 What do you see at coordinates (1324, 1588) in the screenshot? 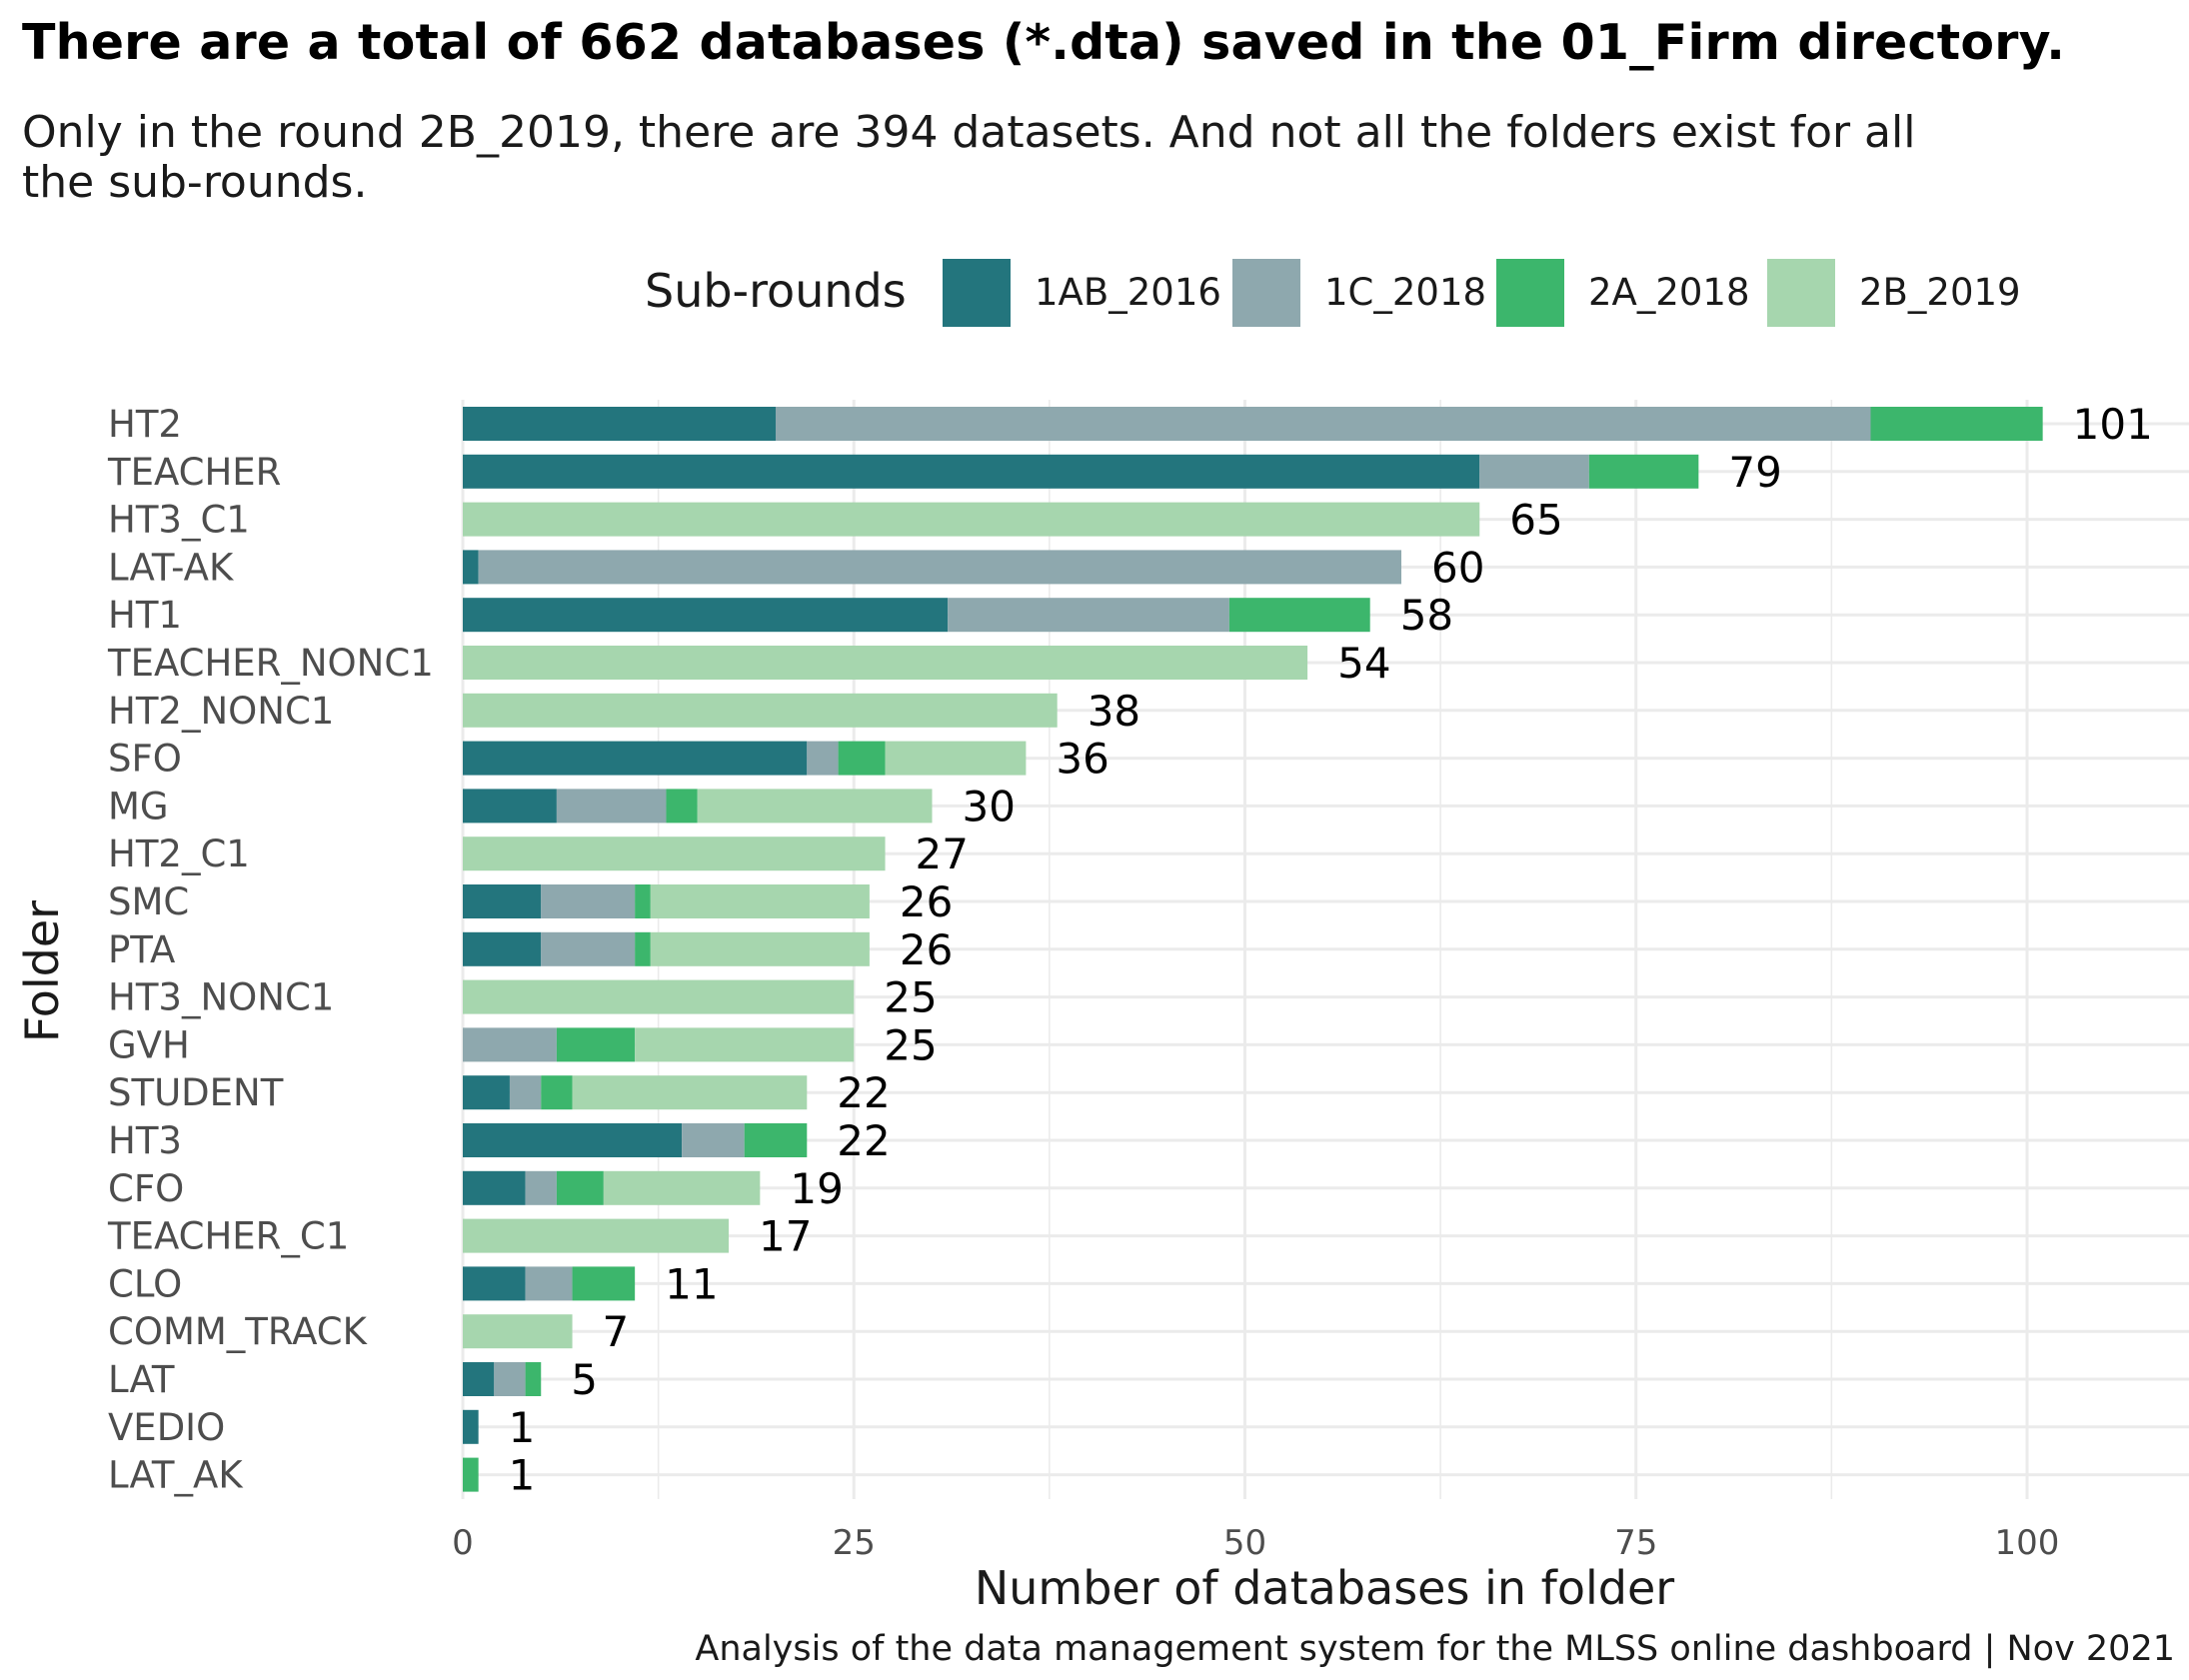
I see `x-axis-title: Number of databases in folder` at bounding box center [1324, 1588].